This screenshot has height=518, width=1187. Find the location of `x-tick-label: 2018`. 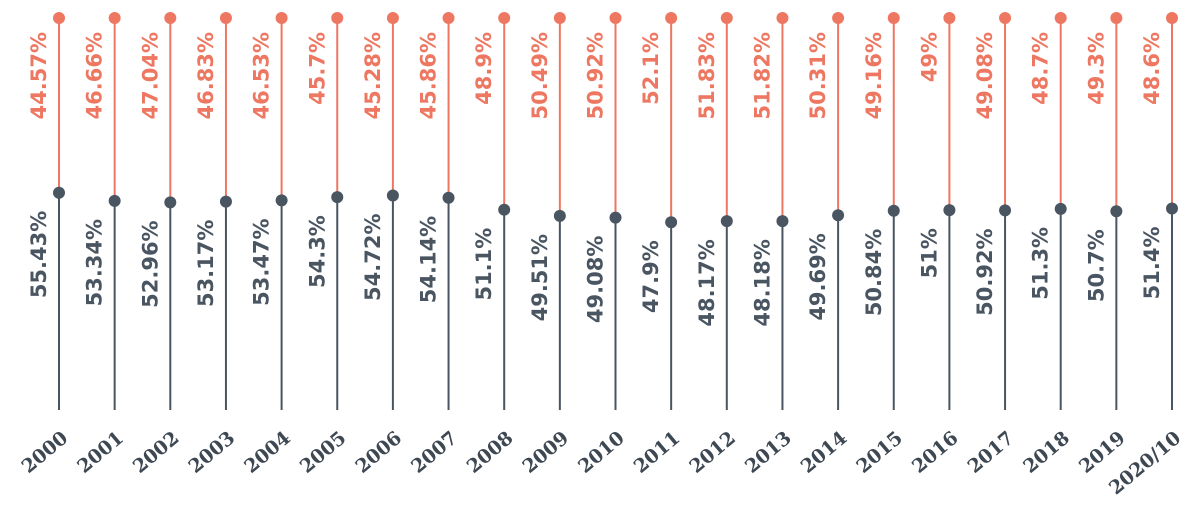

x-tick-label: 2018 is located at coordinates (1046, 452).